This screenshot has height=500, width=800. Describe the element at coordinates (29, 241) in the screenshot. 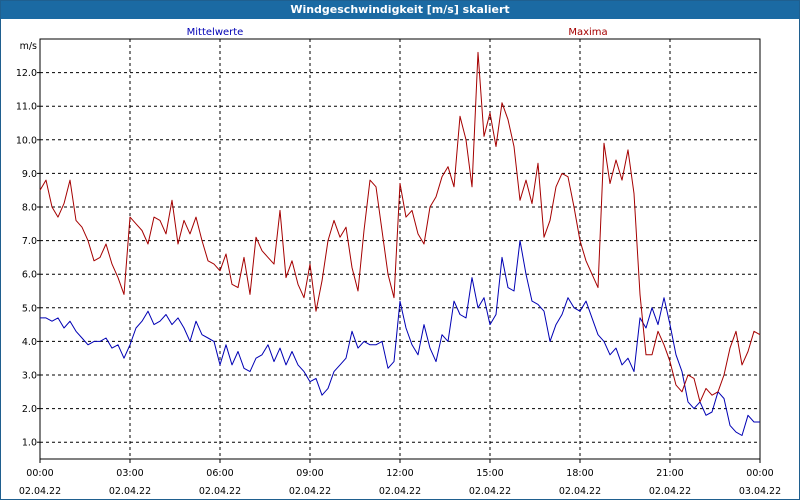

I see `y-tick-label: 7.0` at that location.